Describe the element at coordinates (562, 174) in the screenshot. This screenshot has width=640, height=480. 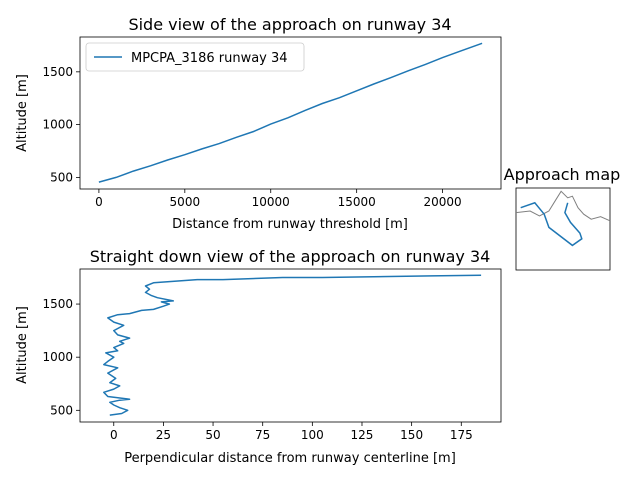
I see `approach-map-title: Approach map` at that location.